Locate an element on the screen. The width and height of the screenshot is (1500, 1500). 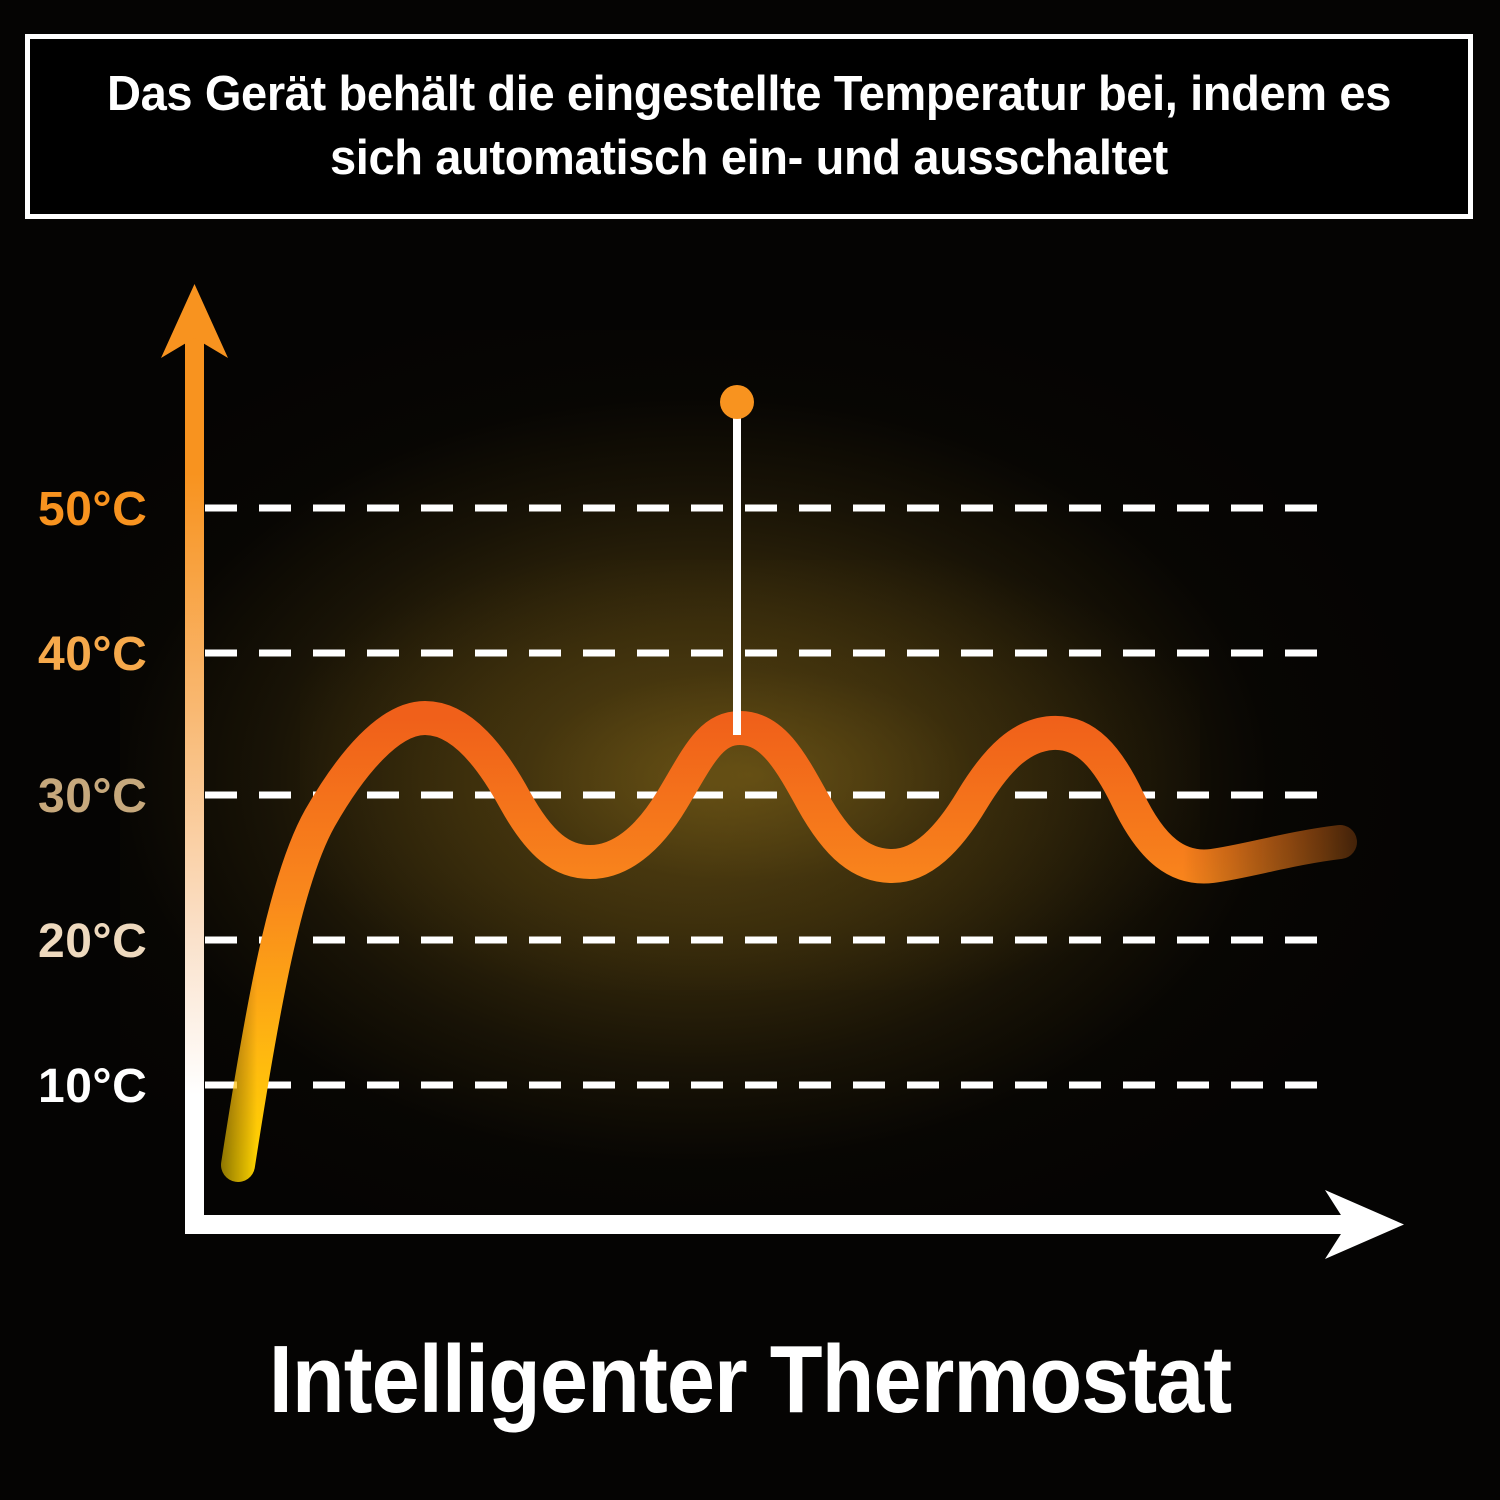
y-axis-tick-labels: 50°C 40°C 30°C 20°C 10°C is located at coordinates (113, 750).